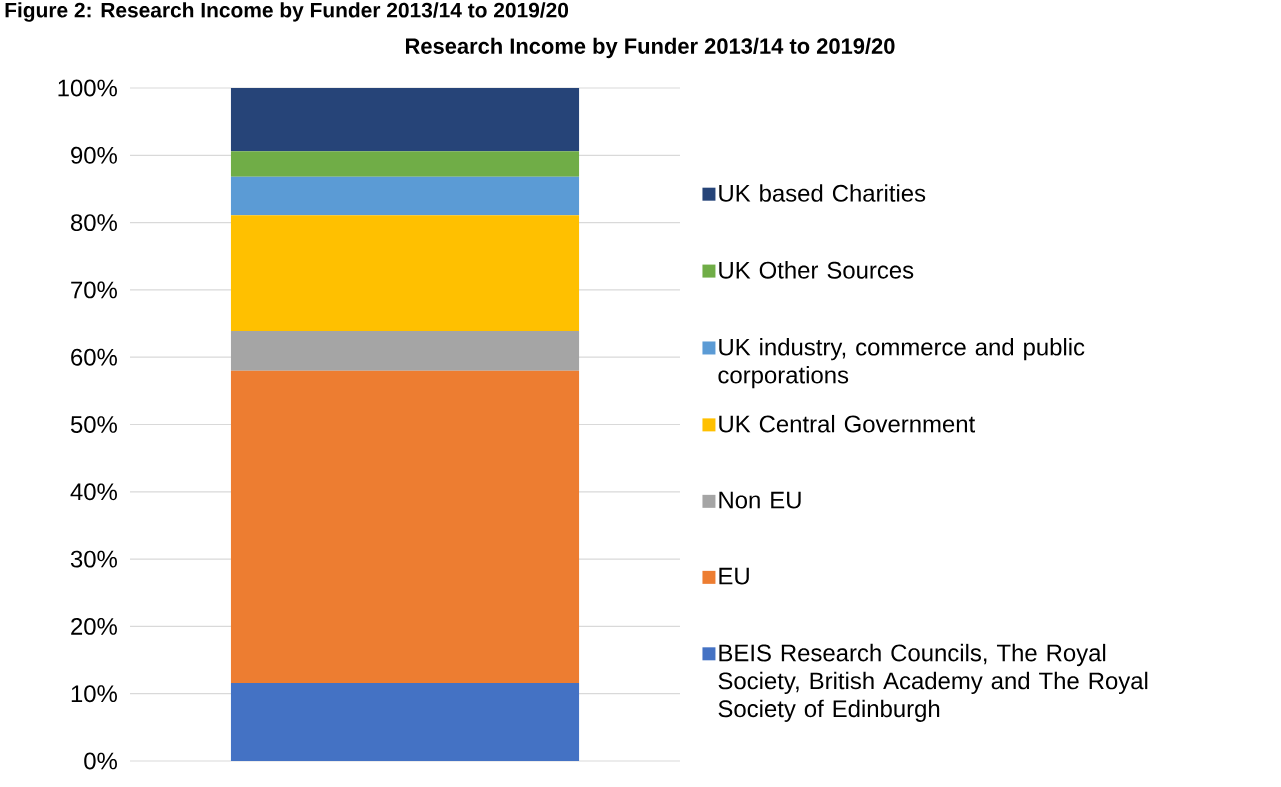 Image resolution: width=1281 pixels, height=787 pixels. What do you see at coordinates (94, 155) in the screenshot?
I see `y-tick-label: 90%` at bounding box center [94, 155].